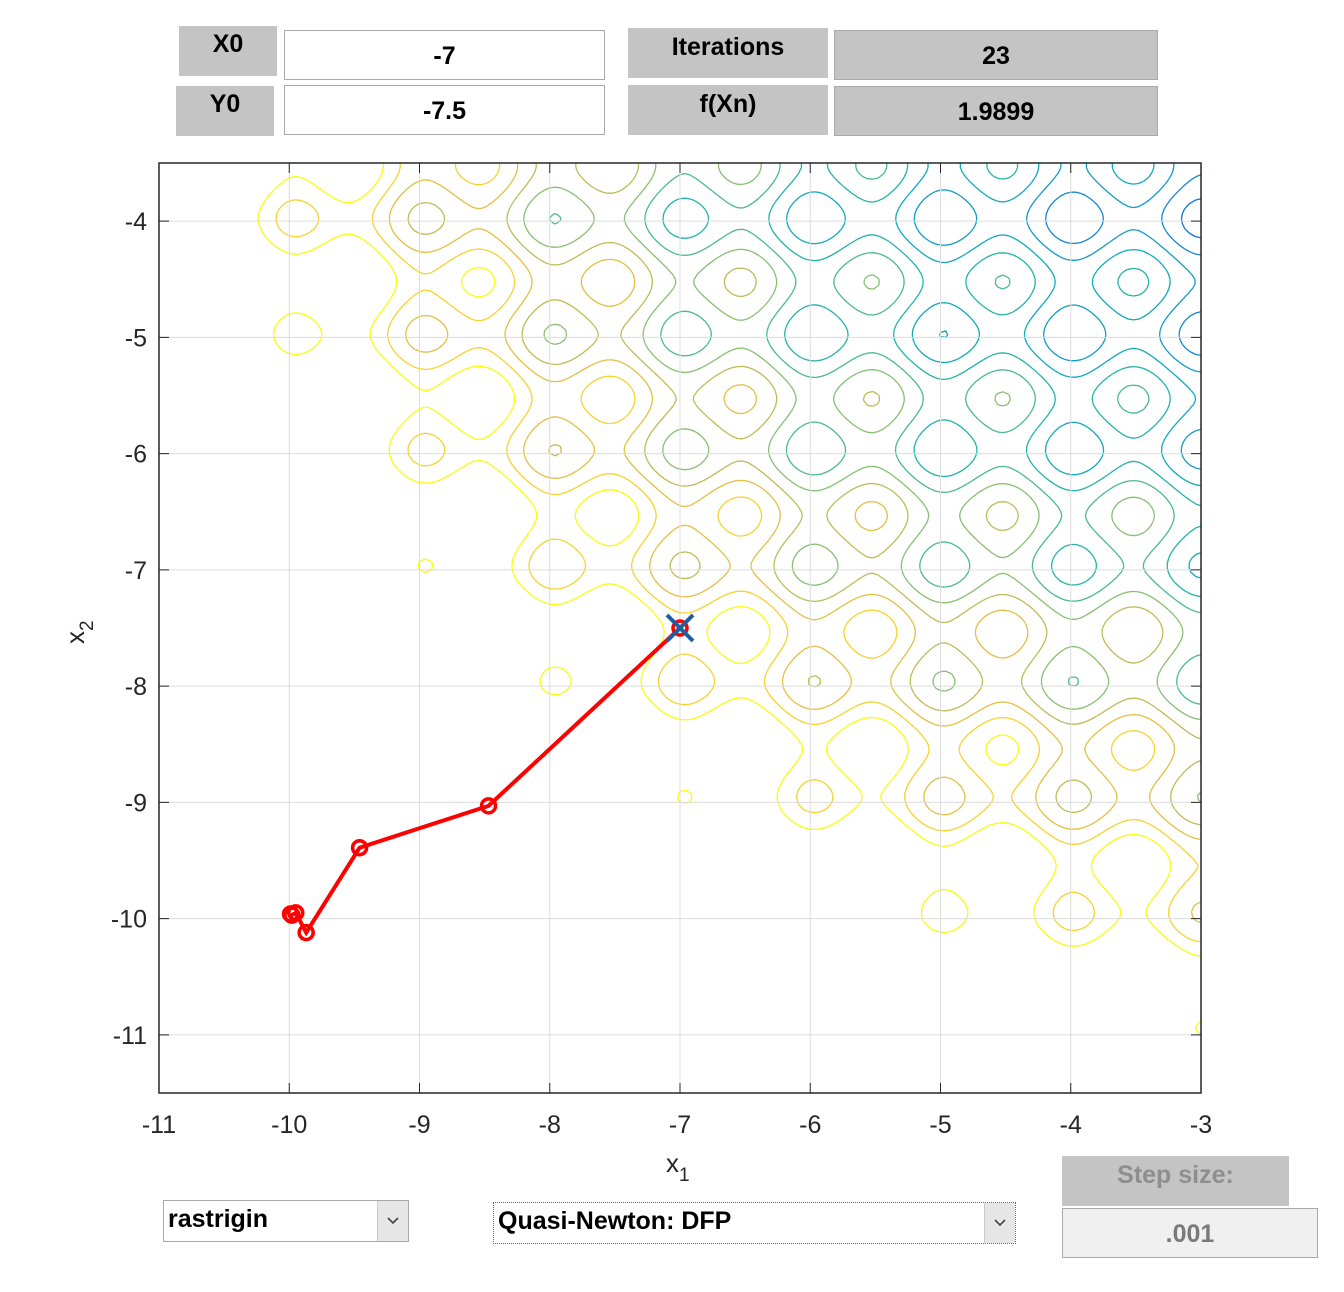  I want to click on y-tick-label: -7, so click(136, 571).